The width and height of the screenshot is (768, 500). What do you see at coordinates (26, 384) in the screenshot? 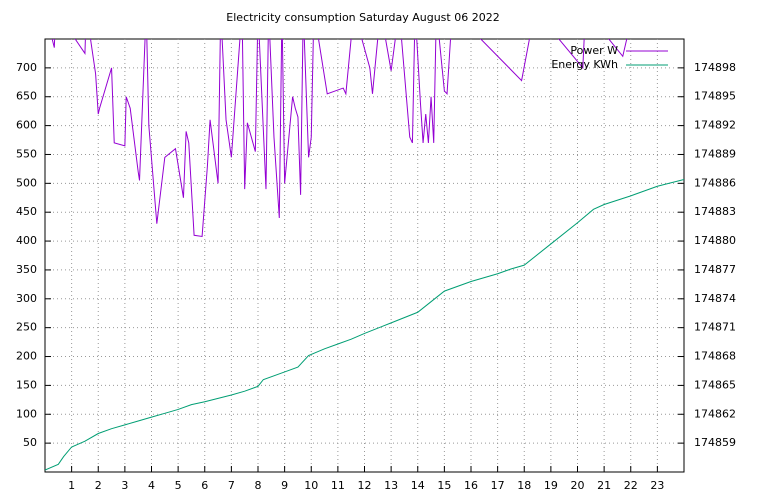
I see `y-tick-label: 150` at bounding box center [26, 384].